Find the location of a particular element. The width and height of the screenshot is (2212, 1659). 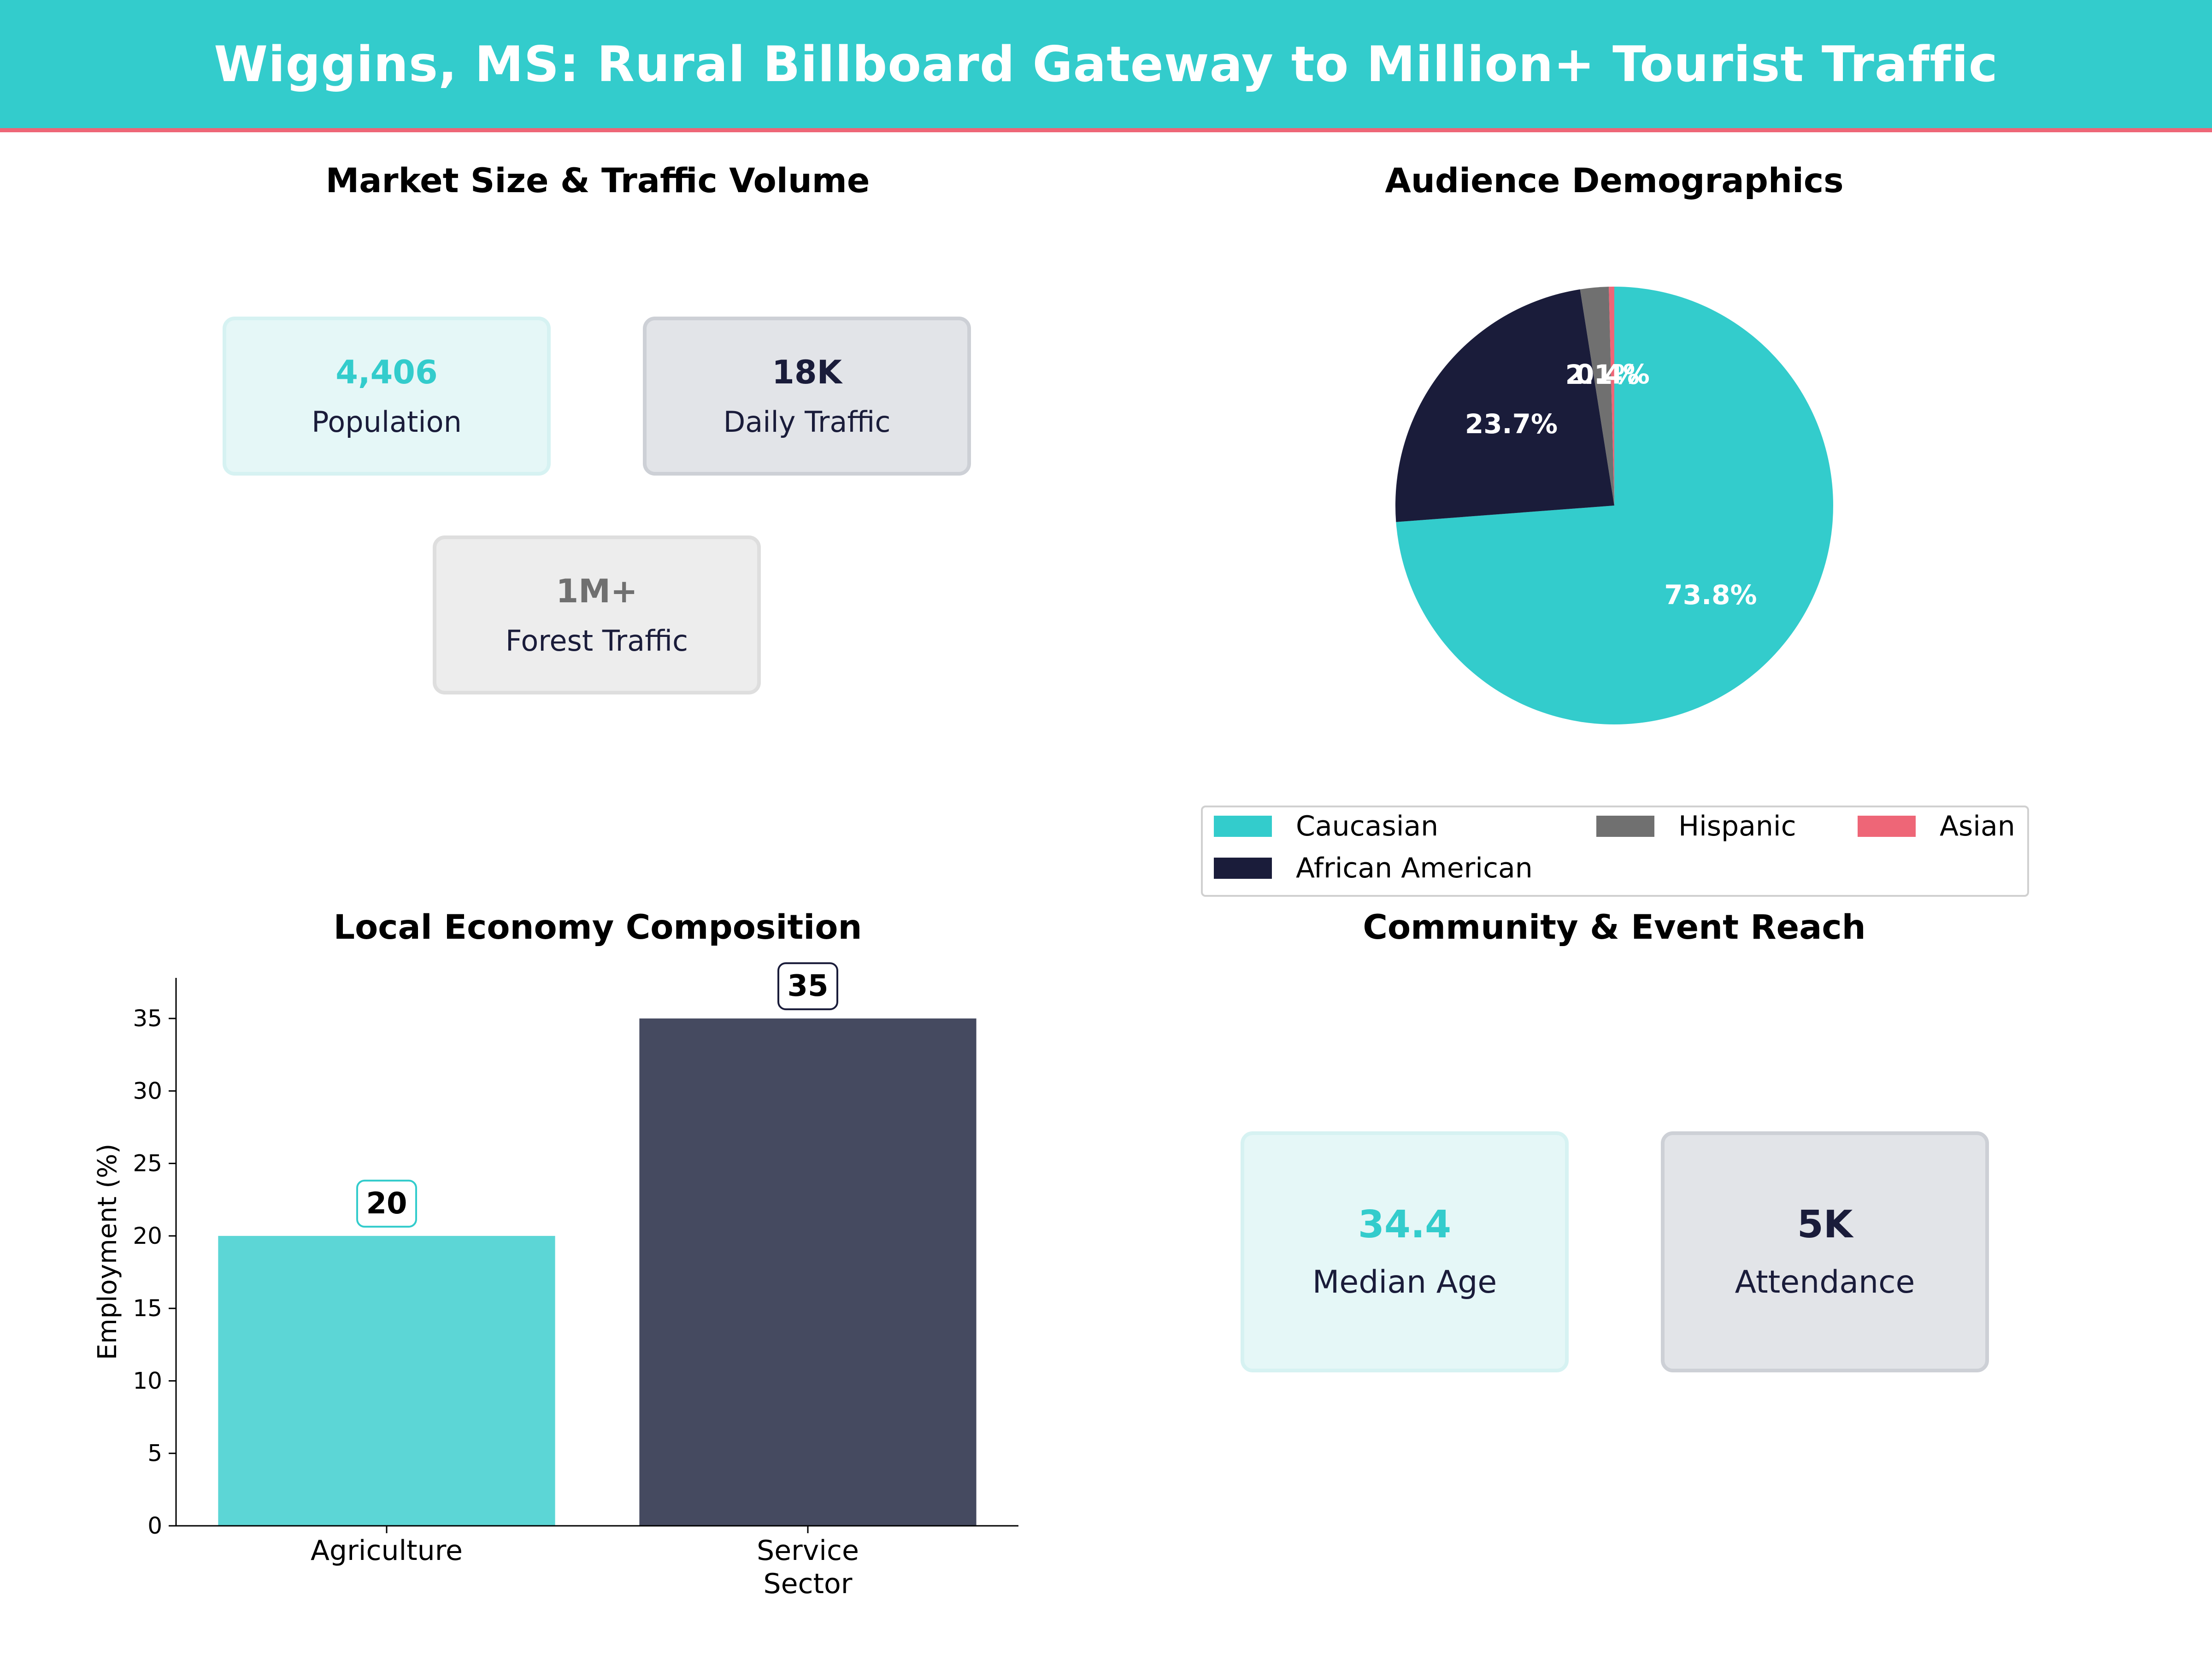

bar-value-label-service-sector: 35 is located at coordinates (807, 986).